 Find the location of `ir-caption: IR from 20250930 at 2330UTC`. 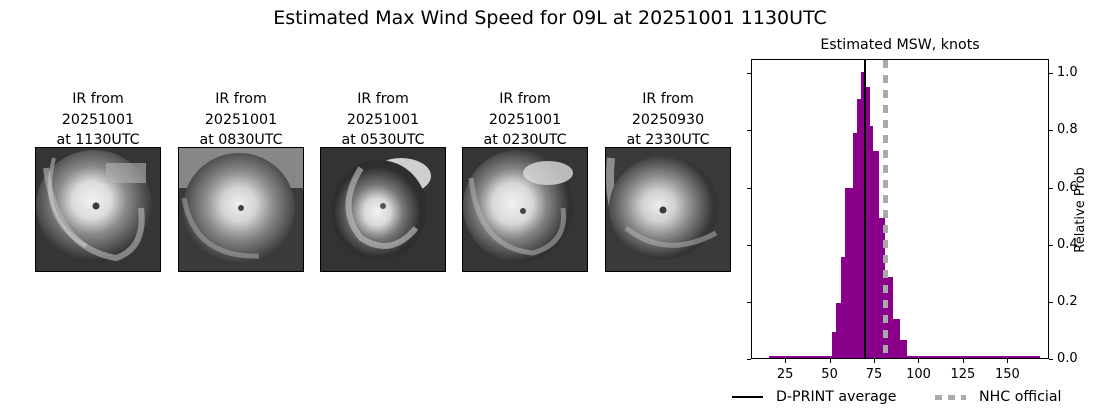

ir-caption: IR from 20250930 at 2330UTC is located at coordinates (668, 120).